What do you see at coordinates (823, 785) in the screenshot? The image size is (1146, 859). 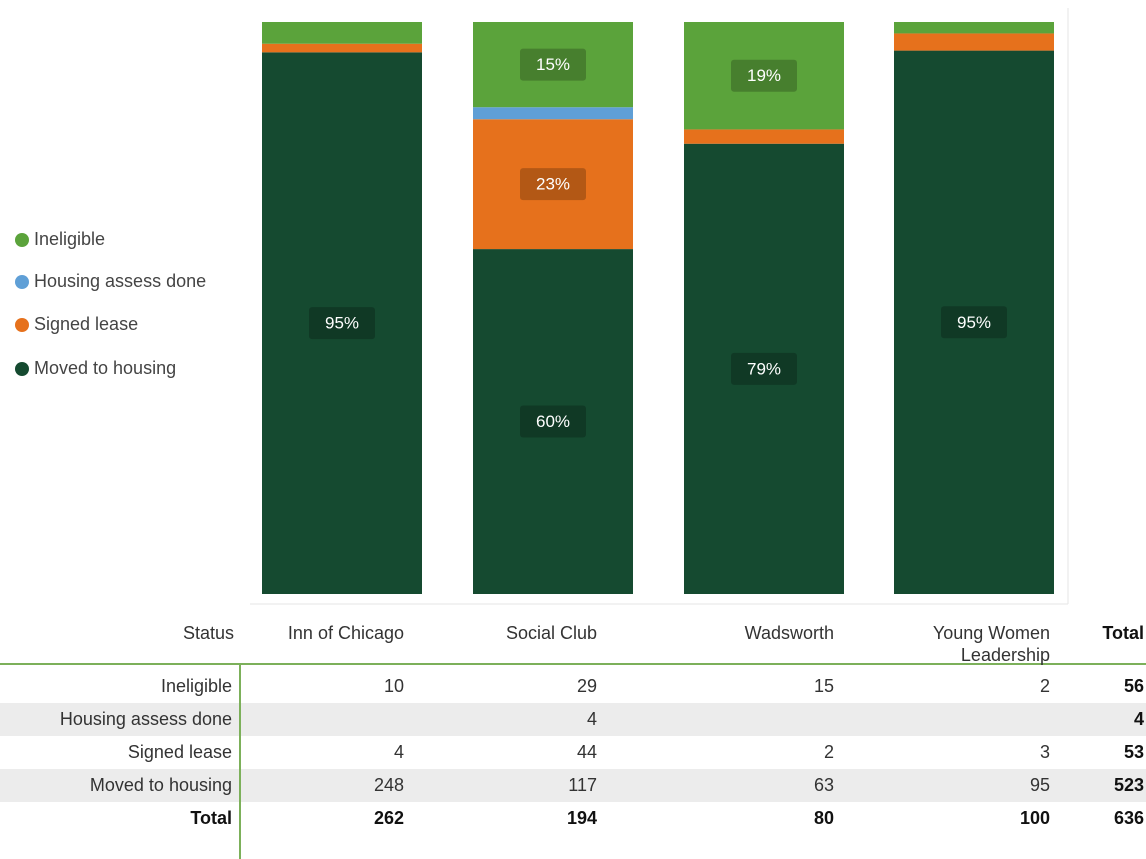 I see `value-cell: 63` at bounding box center [823, 785].